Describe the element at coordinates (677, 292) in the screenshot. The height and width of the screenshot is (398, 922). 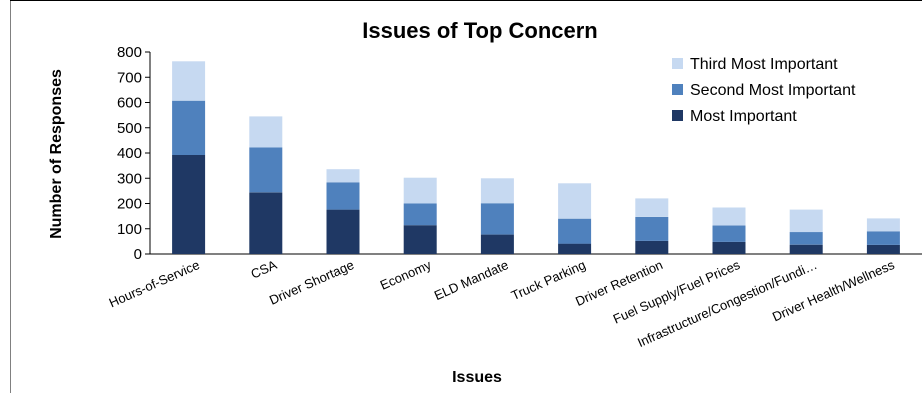
I see `x-tick-label: Fuel Supply/Fuel Prices` at that location.